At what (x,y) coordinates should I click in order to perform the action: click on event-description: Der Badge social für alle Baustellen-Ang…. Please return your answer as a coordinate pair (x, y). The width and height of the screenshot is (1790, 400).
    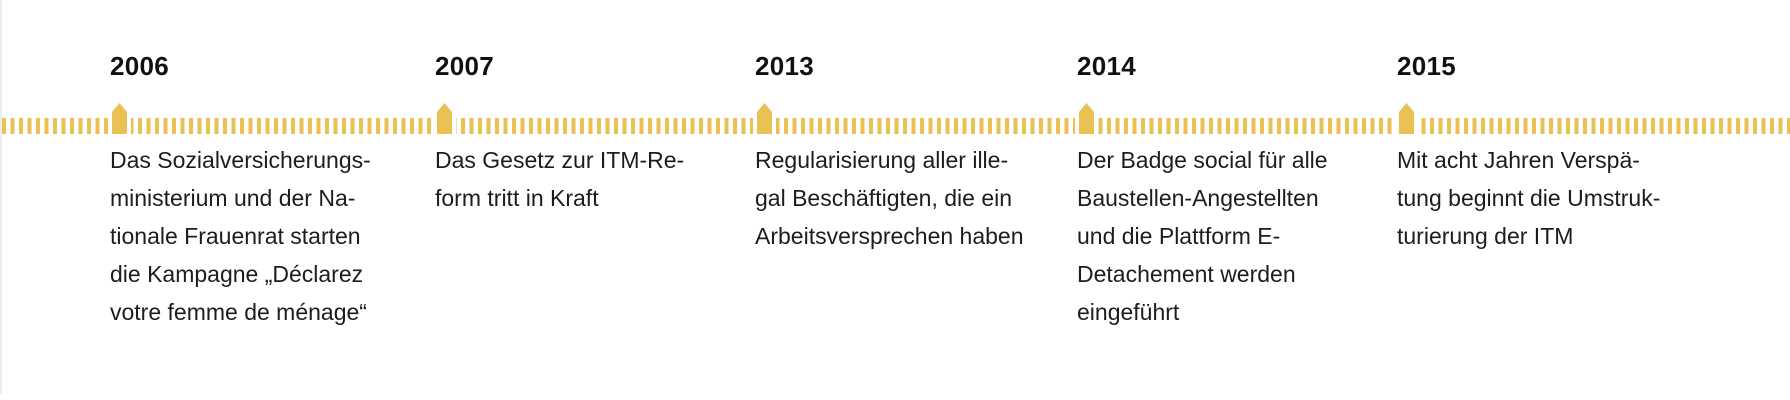
    Looking at the image, I should click on (1202, 236).